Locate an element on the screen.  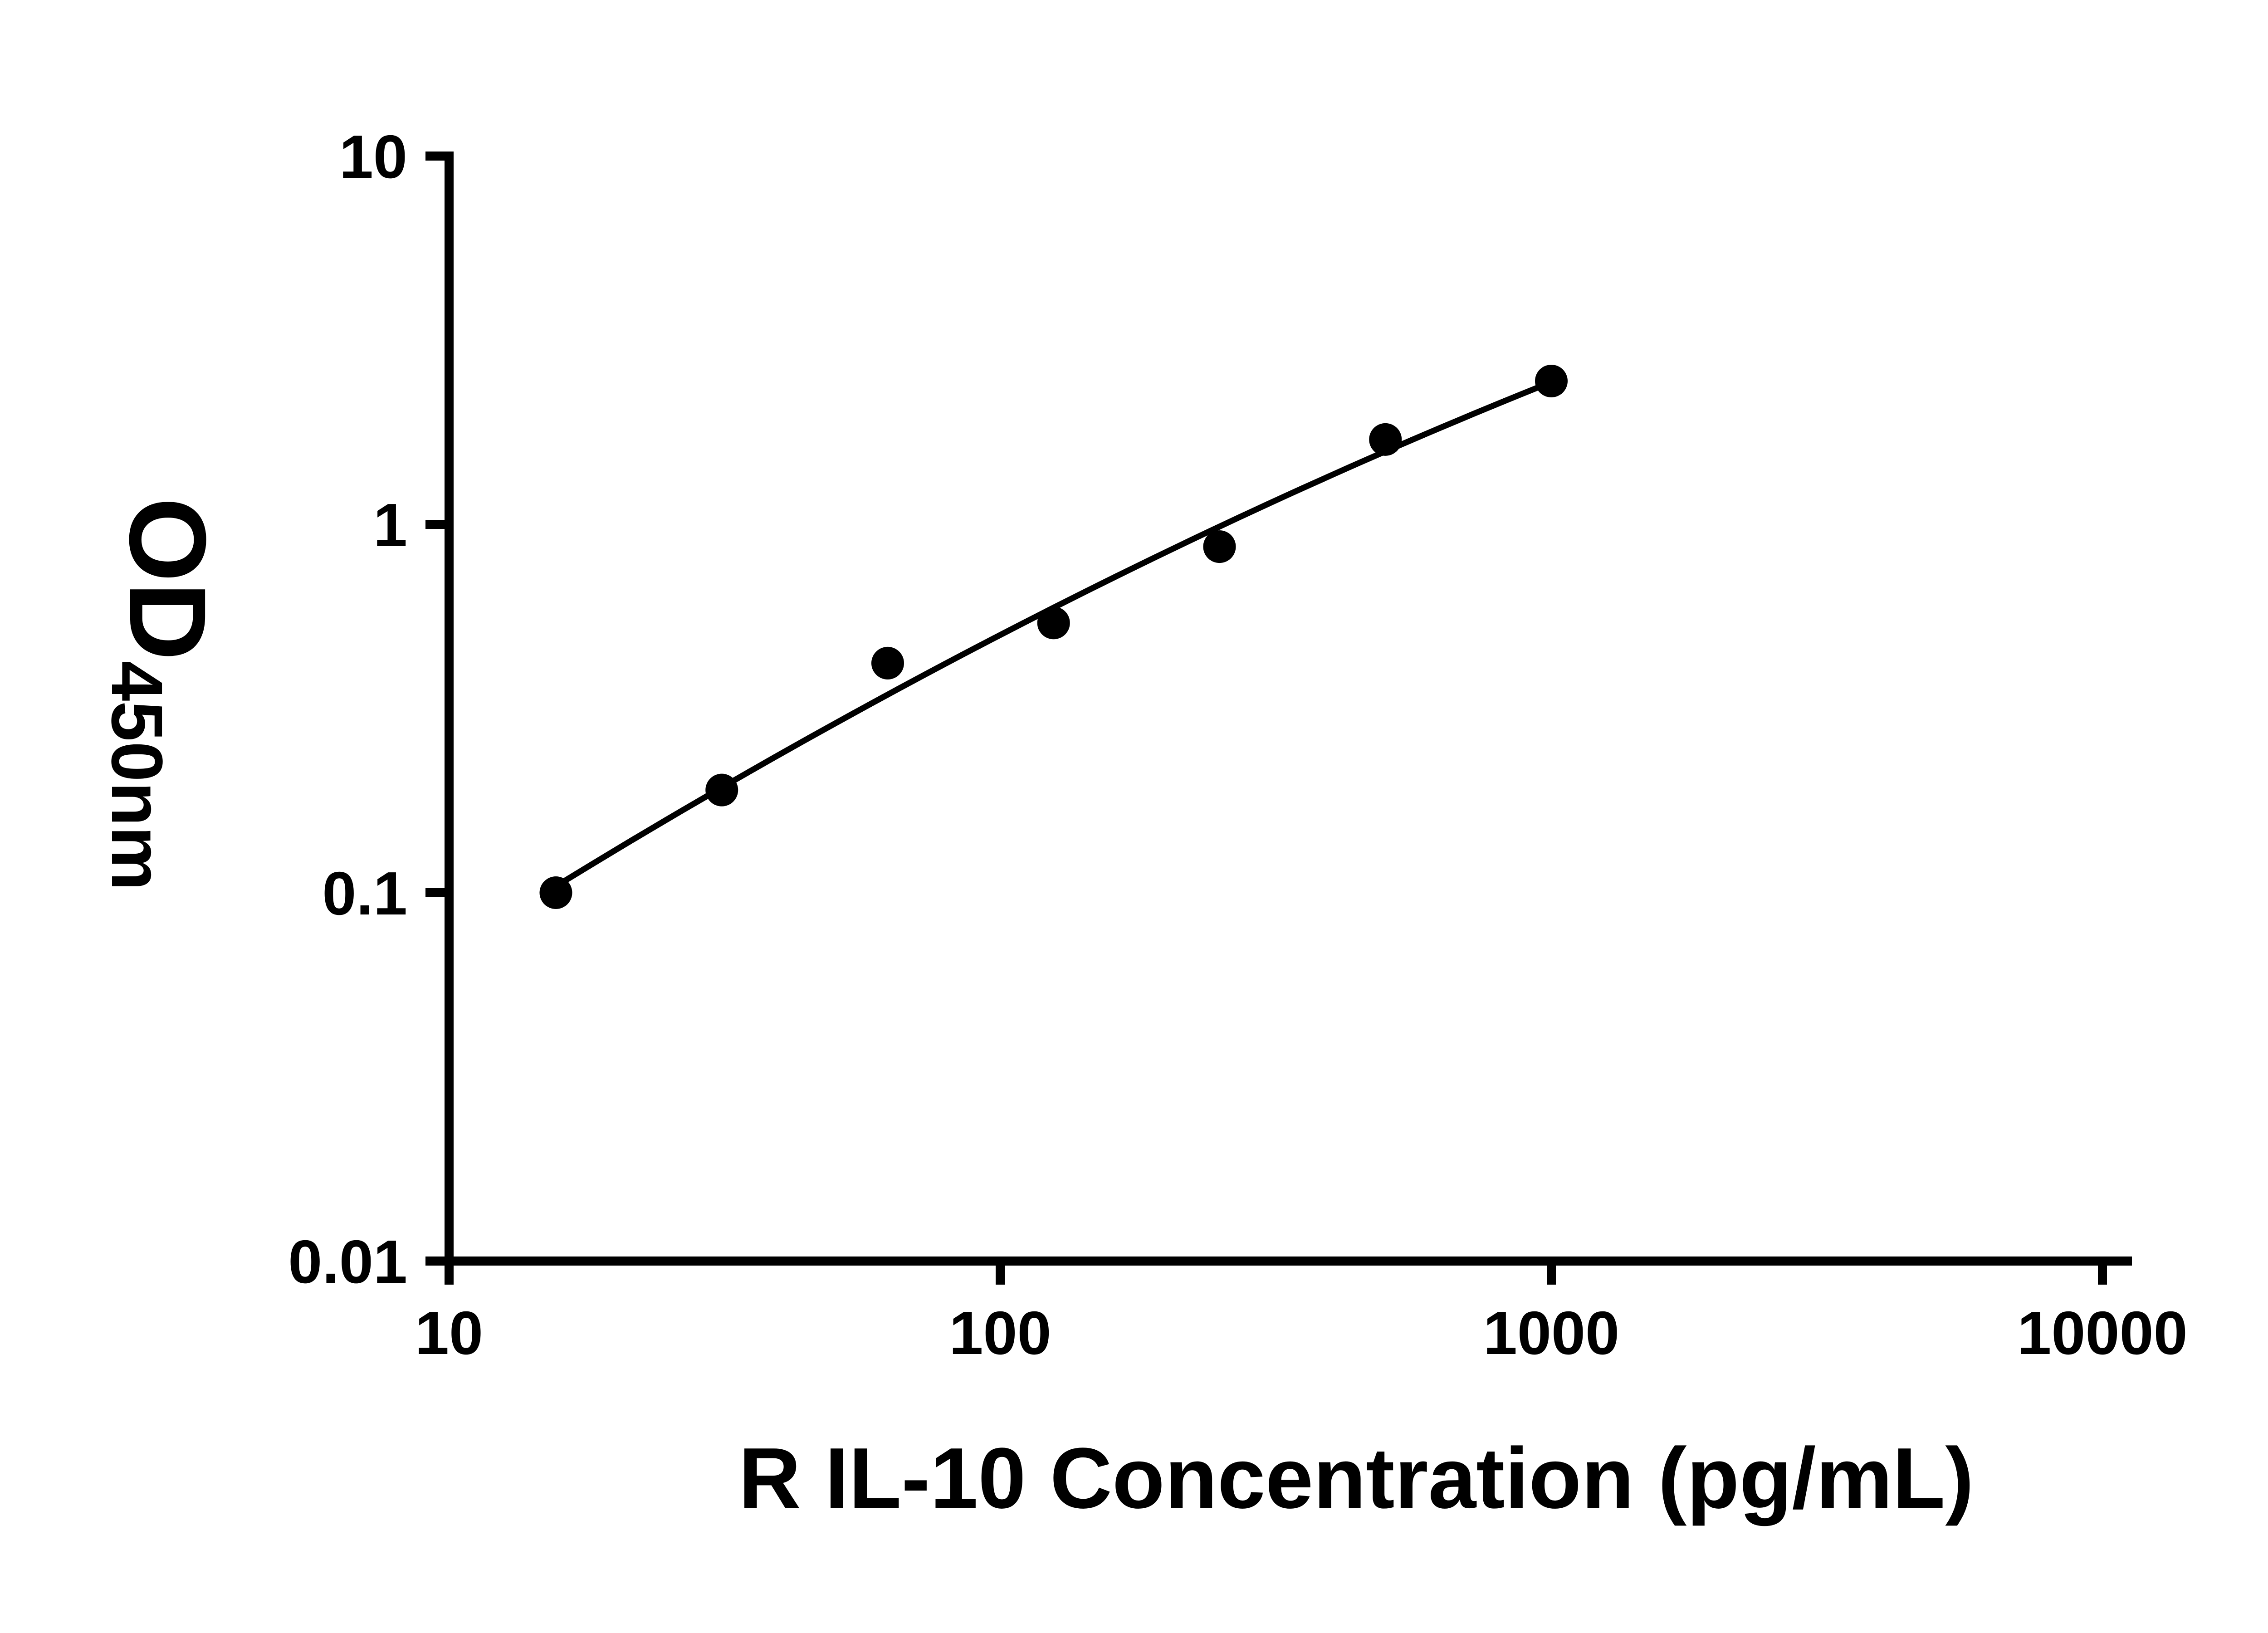
x-tick-label: 100 is located at coordinates (1000, 1333).